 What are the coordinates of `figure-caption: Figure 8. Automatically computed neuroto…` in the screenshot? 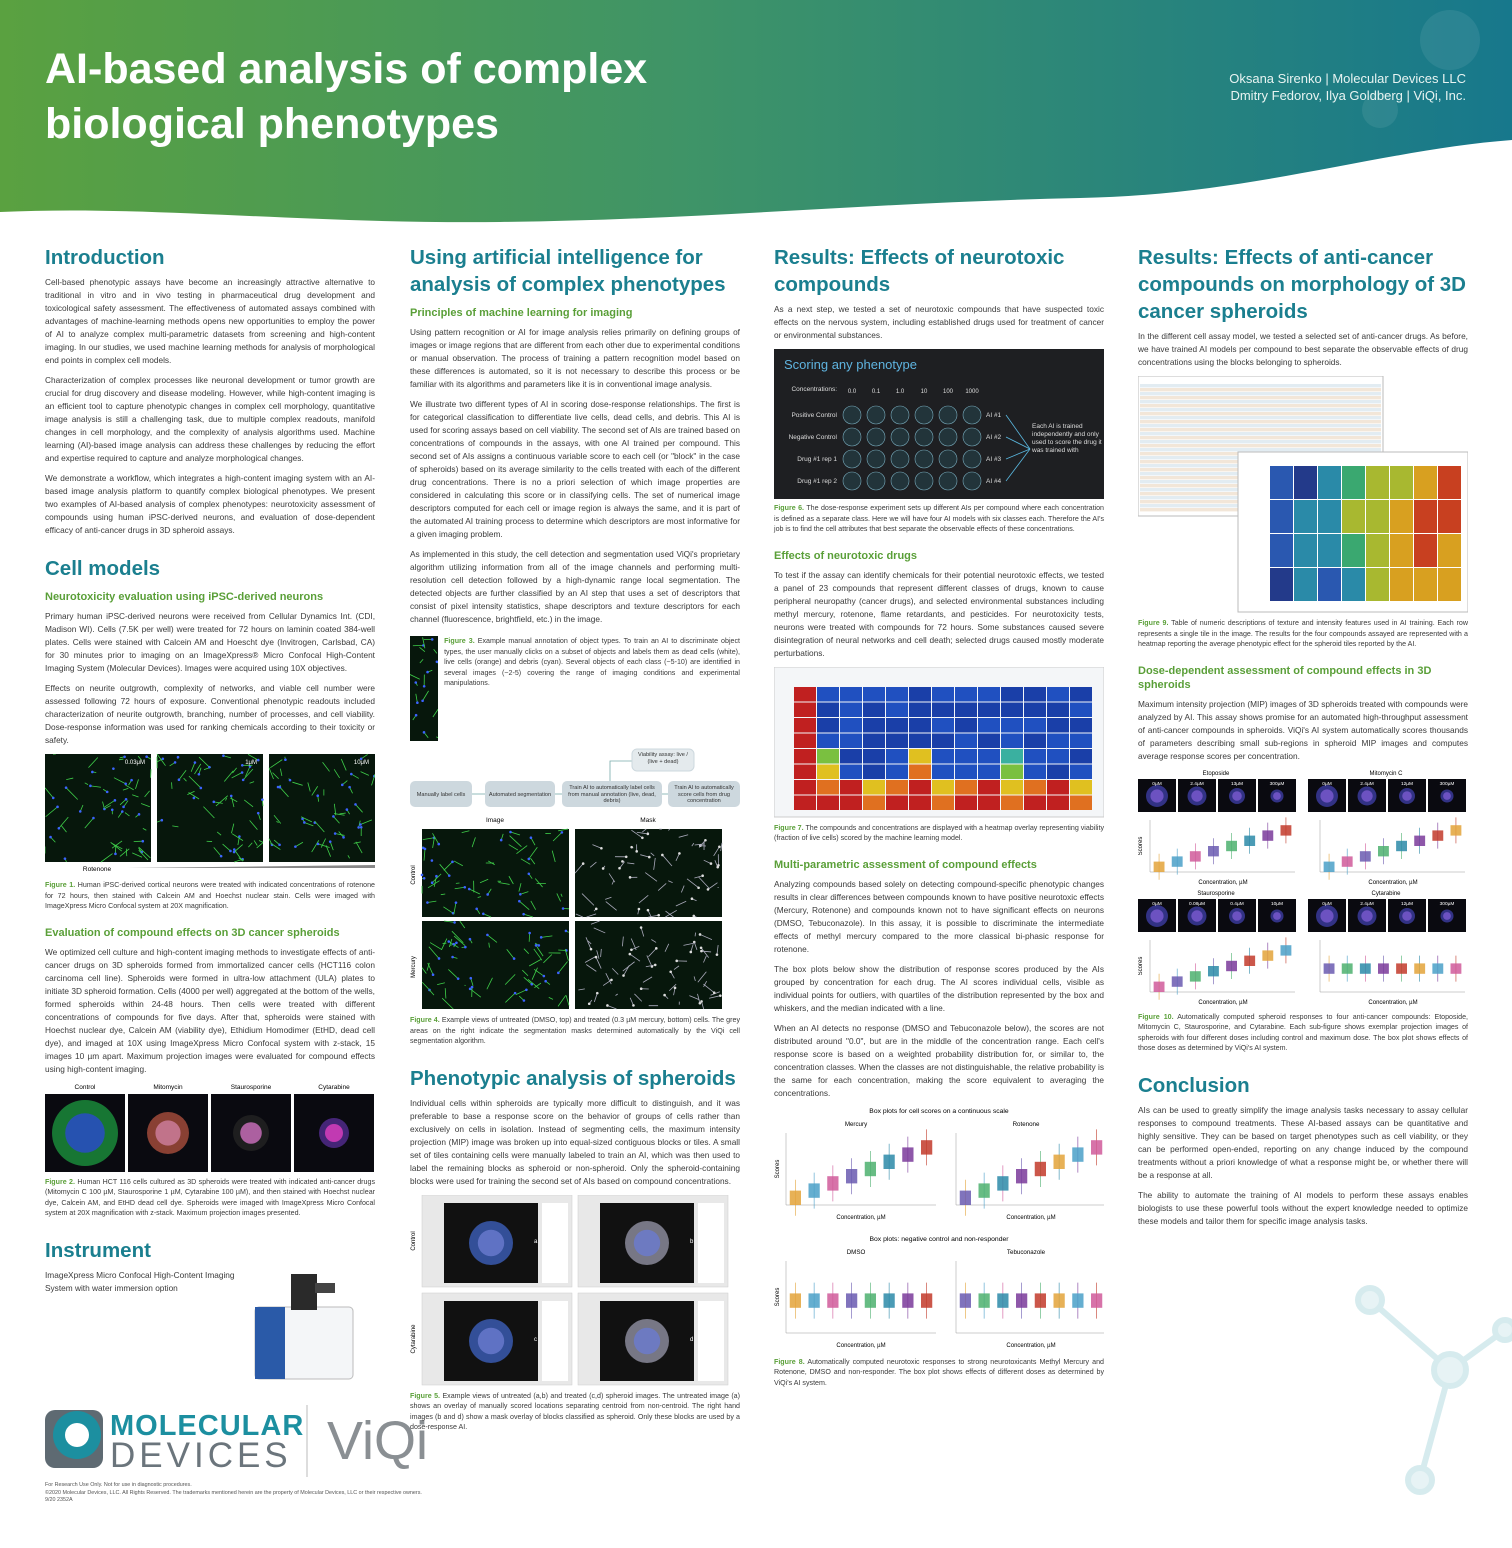 It's located at (939, 1373).